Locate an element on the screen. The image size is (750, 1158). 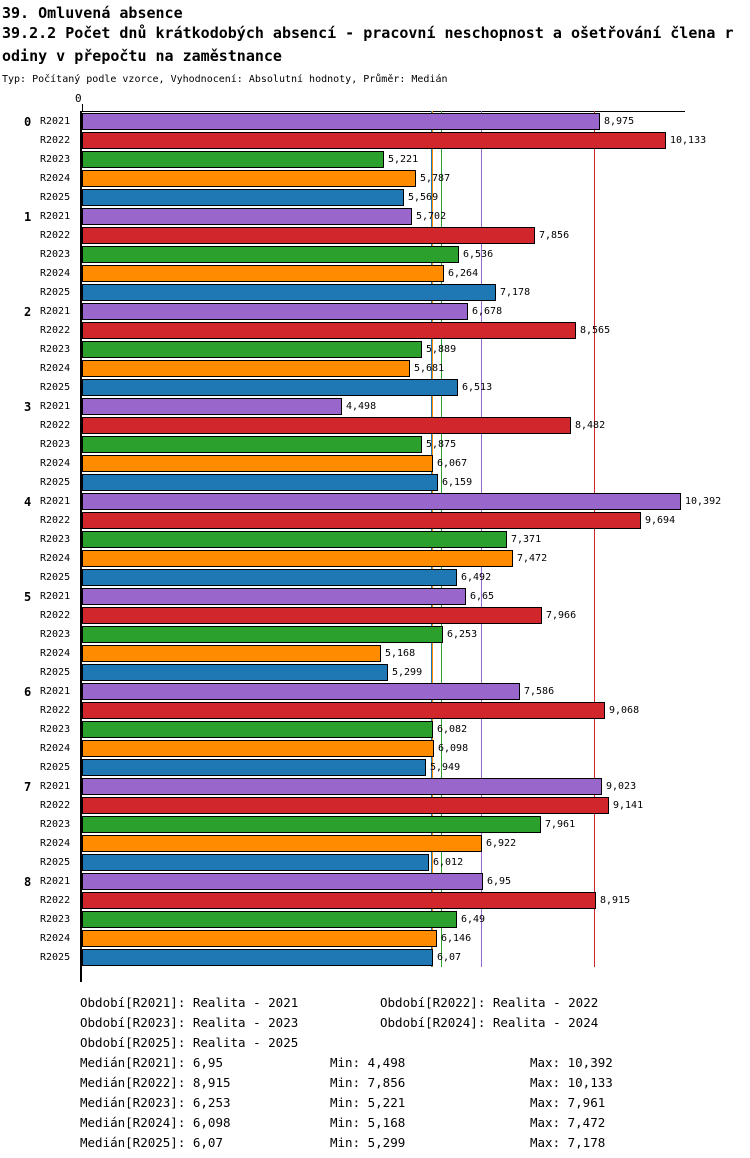
bar-row: 7 R2021 9,023 is located at coordinates (375, 786).